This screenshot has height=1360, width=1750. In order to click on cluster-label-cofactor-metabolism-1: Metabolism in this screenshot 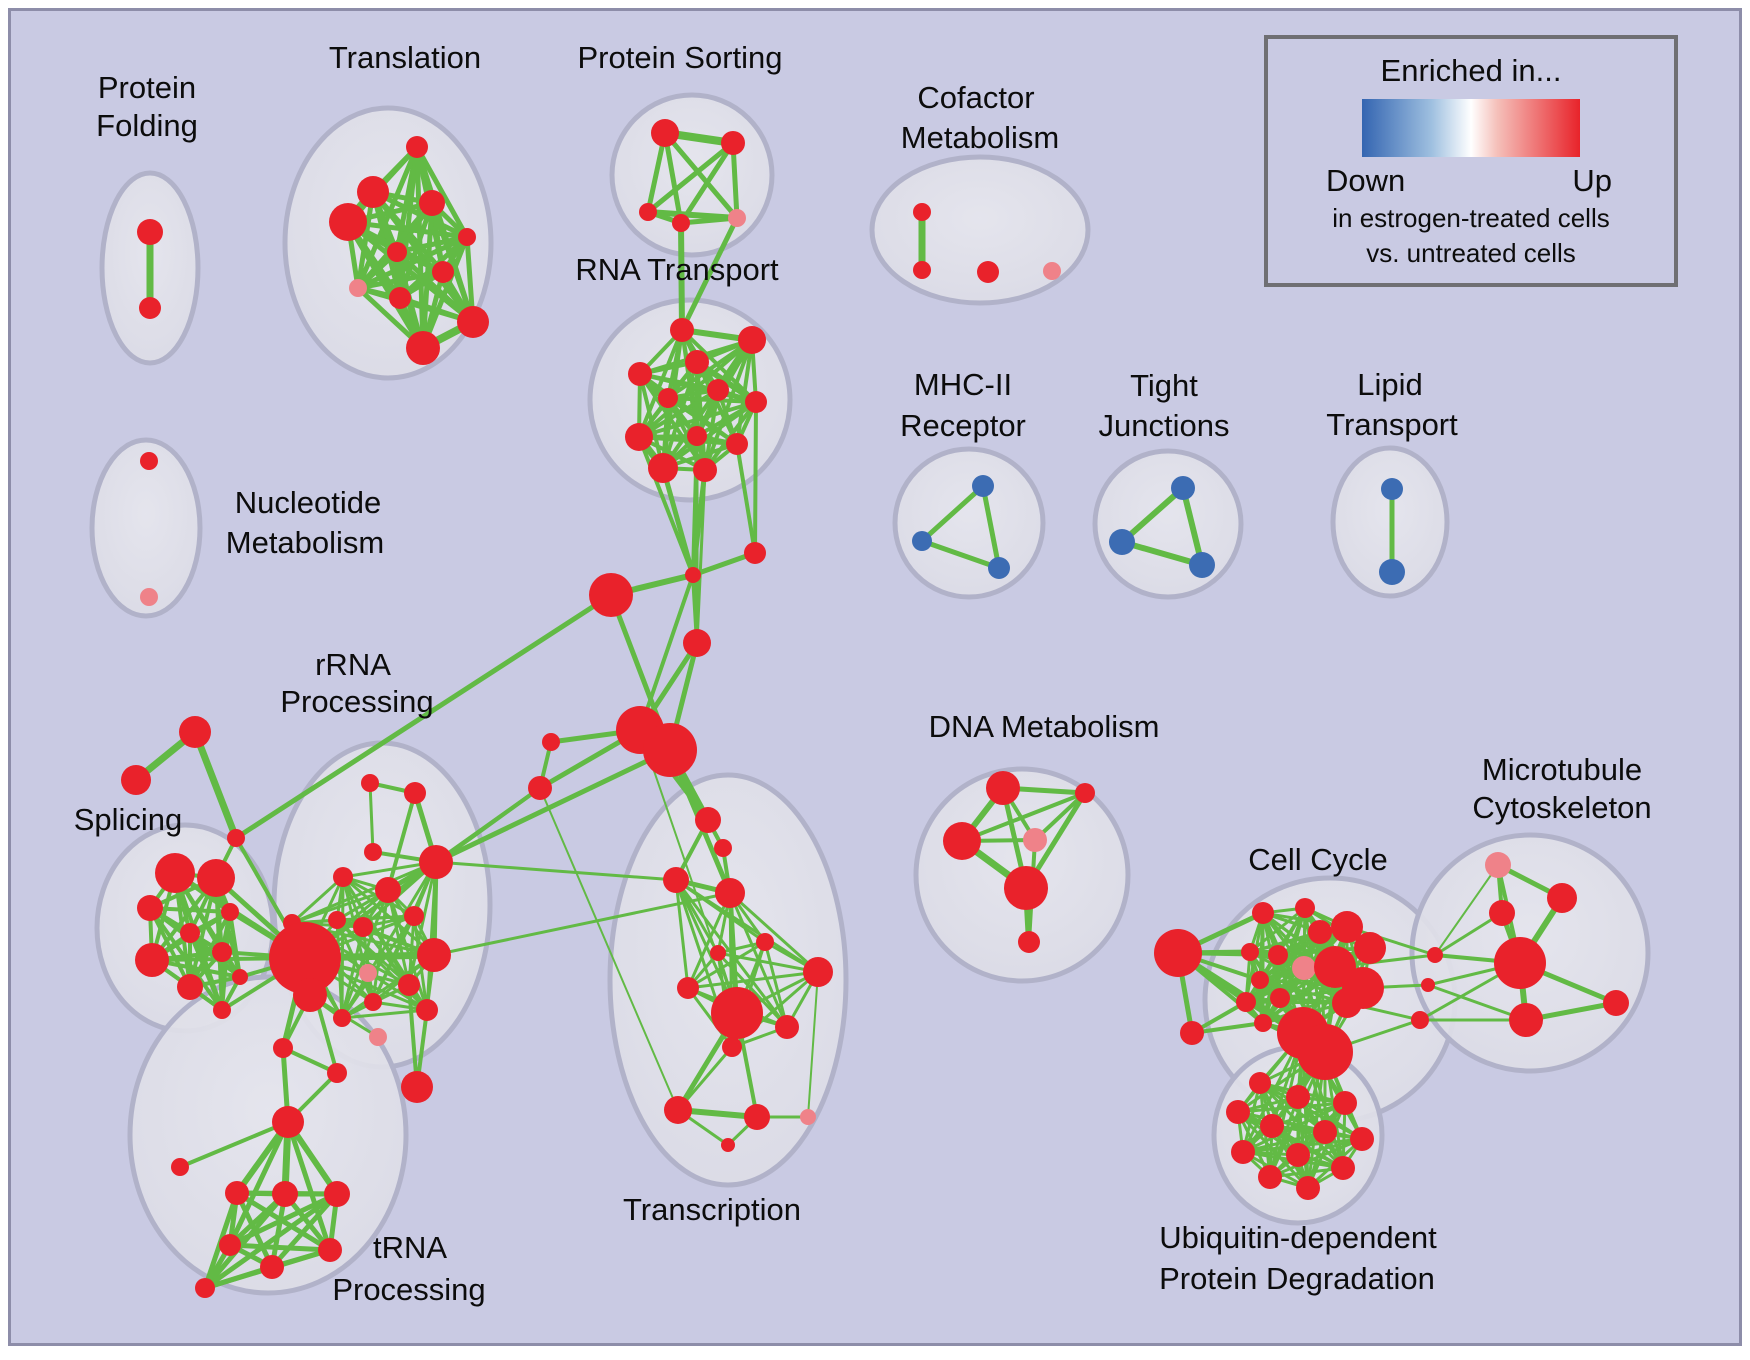, I will do `click(980, 137)`.